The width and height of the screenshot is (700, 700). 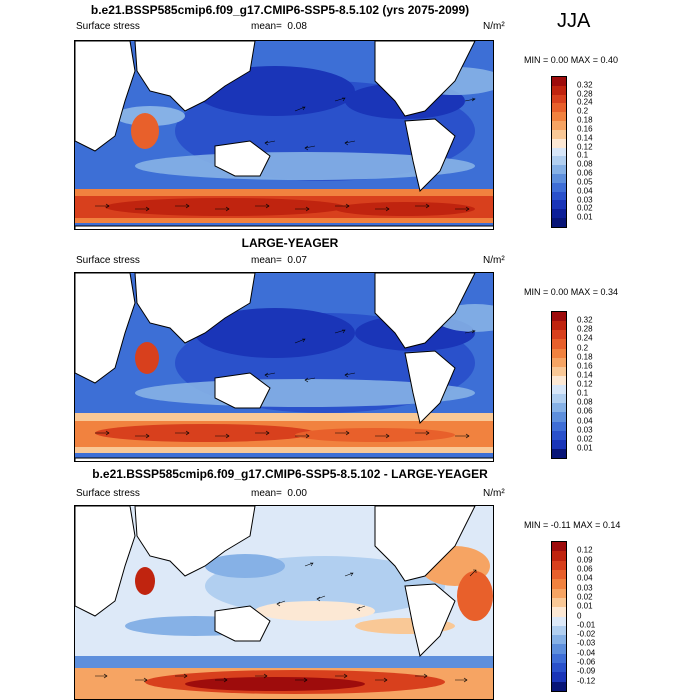 What do you see at coordinates (574, 21) in the screenshot?
I see `season-label: JJA` at bounding box center [574, 21].